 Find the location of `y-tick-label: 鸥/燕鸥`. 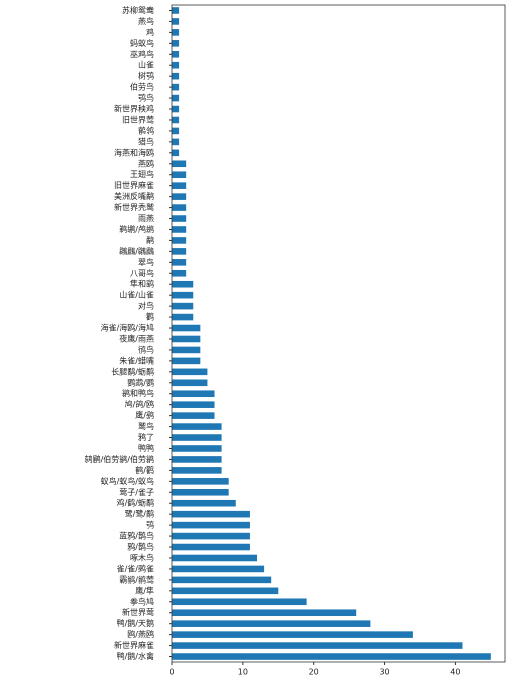

y-tick-label: 鸥/燕鸥 is located at coordinates (140, 634).